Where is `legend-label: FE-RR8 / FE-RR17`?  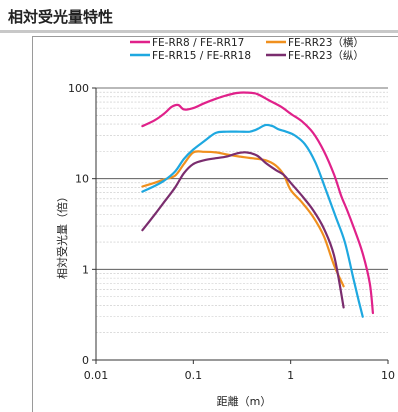 legend-label: FE-RR8 / FE-RR17 is located at coordinates (198, 43).